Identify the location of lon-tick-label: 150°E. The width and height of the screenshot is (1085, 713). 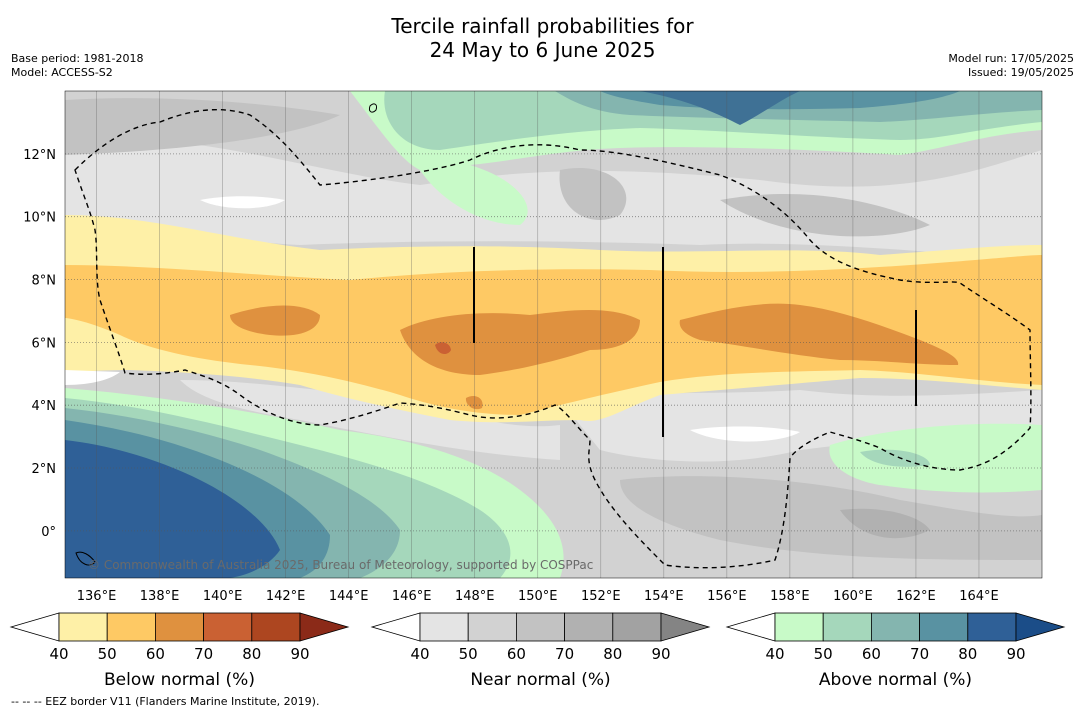
(538, 596).